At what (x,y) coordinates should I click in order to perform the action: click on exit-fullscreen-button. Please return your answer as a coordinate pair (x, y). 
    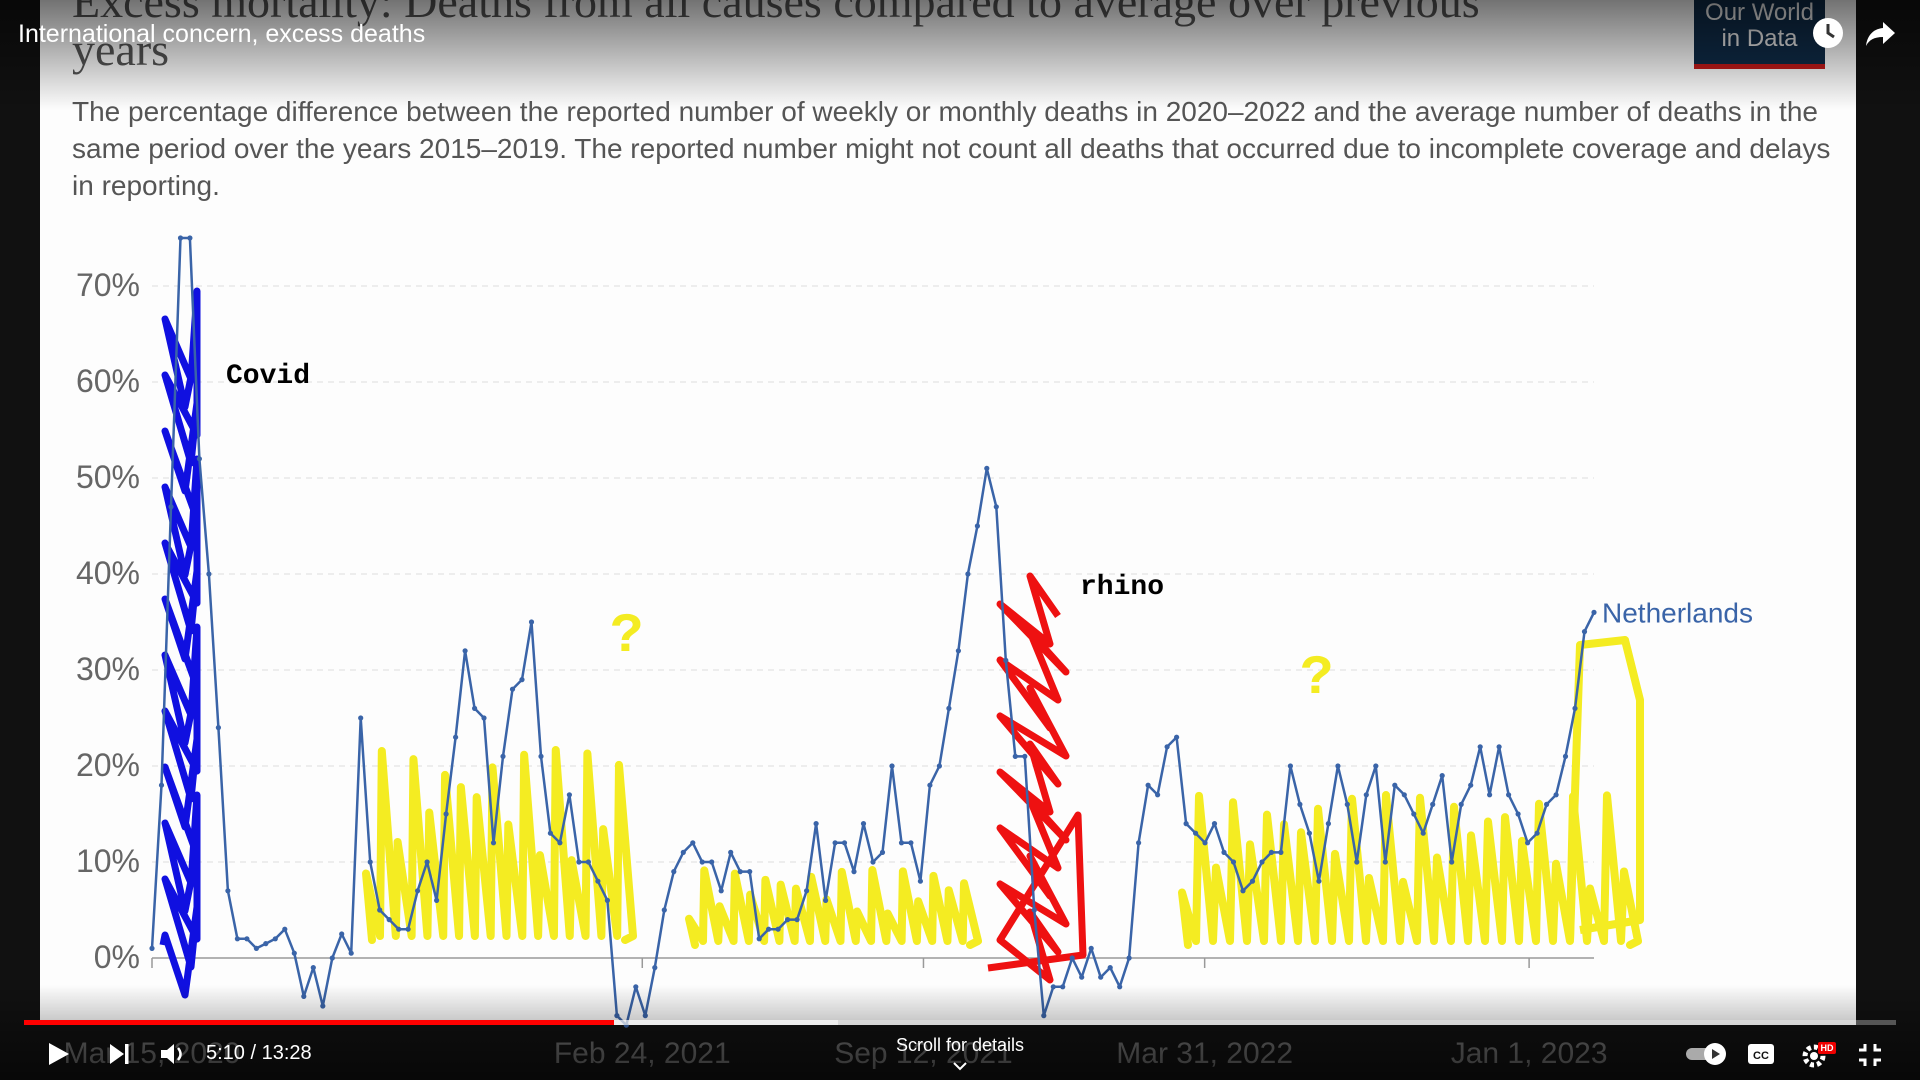
    Looking at the image, I should click on (1870, 1057).